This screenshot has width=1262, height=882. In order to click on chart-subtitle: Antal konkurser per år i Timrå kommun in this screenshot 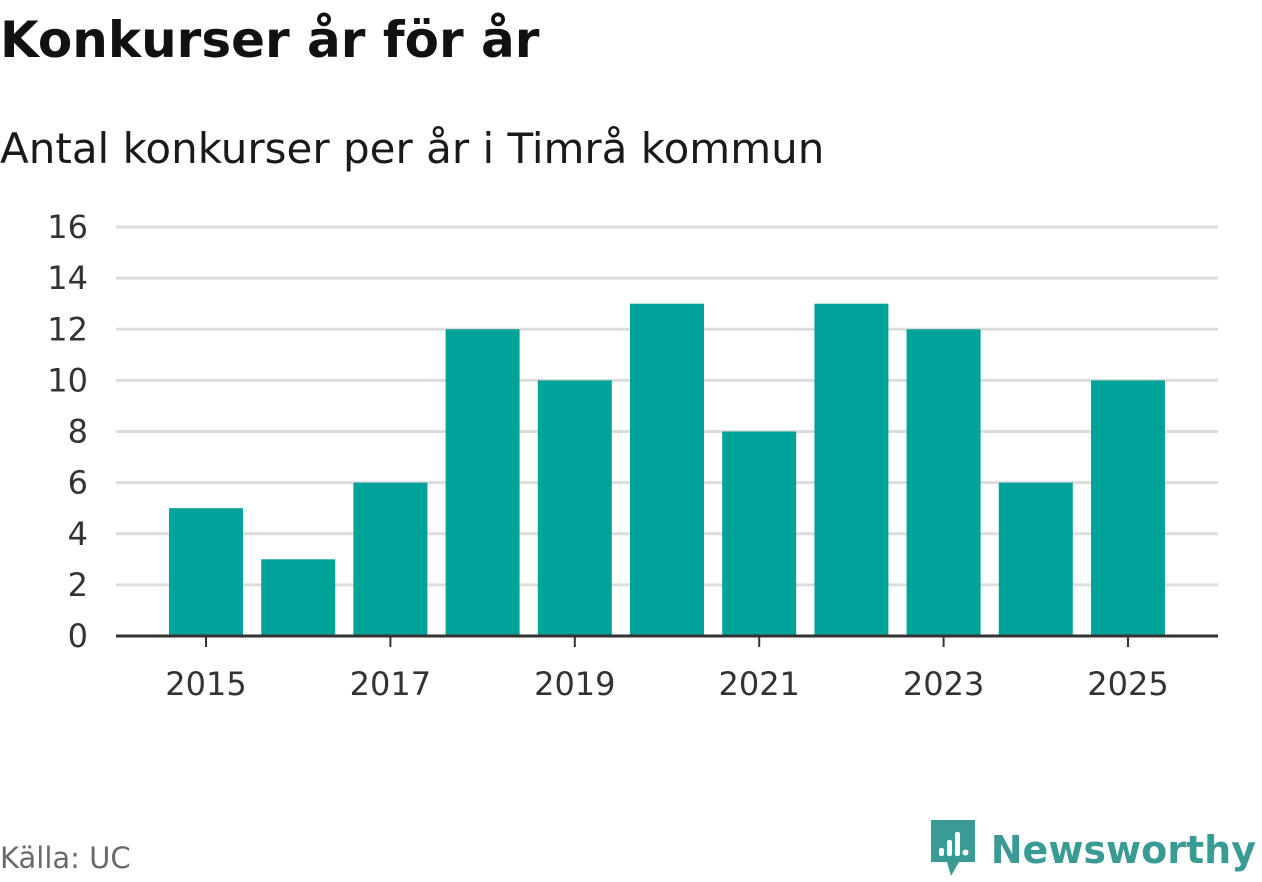, I will do `click(412, 148)`.